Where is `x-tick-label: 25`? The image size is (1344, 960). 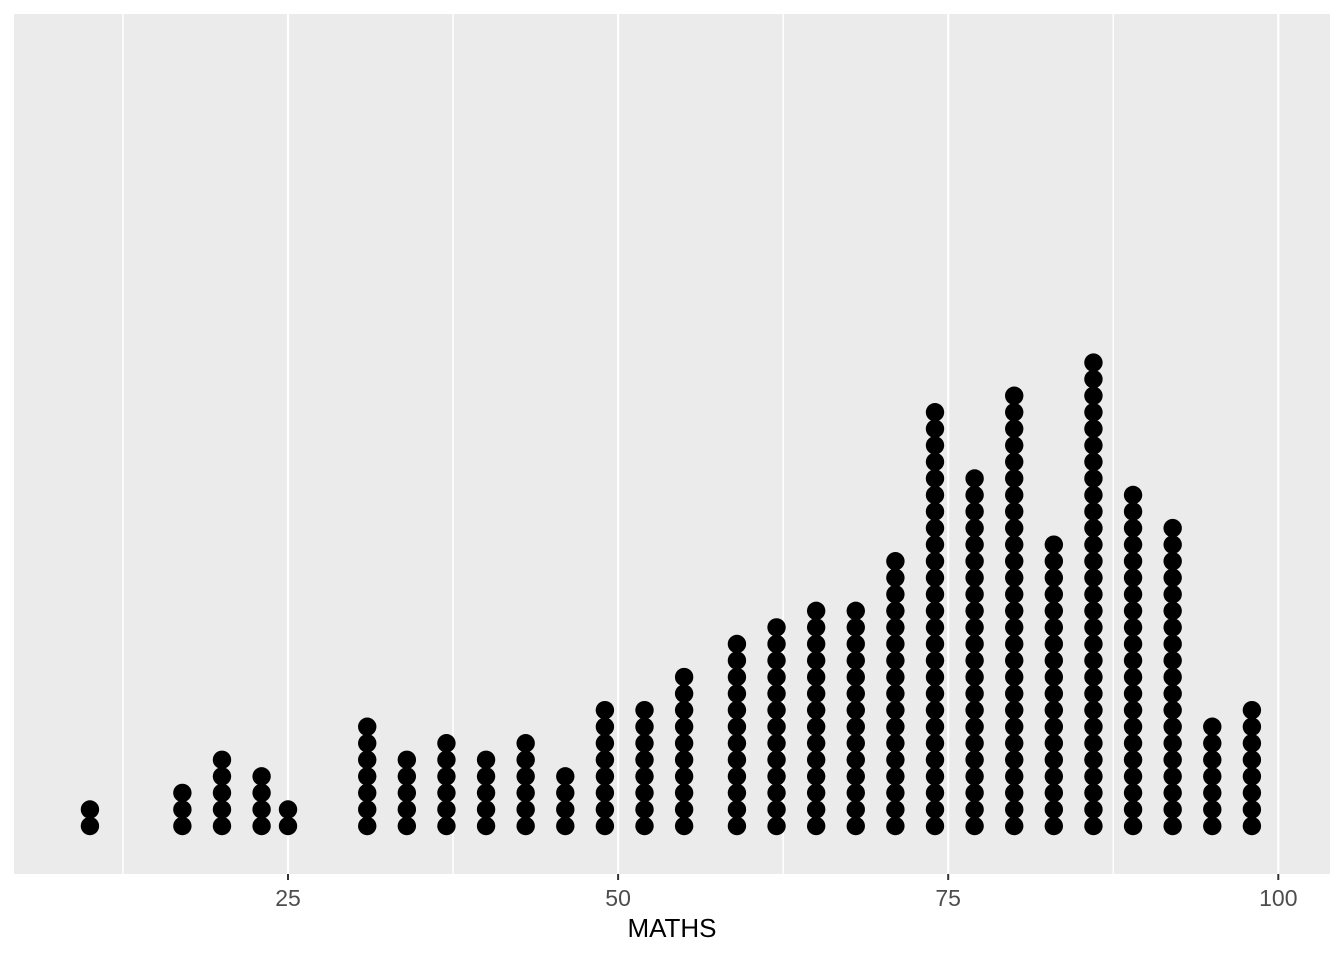
x-tick-label: 25 is located at coordinates (288, 898).